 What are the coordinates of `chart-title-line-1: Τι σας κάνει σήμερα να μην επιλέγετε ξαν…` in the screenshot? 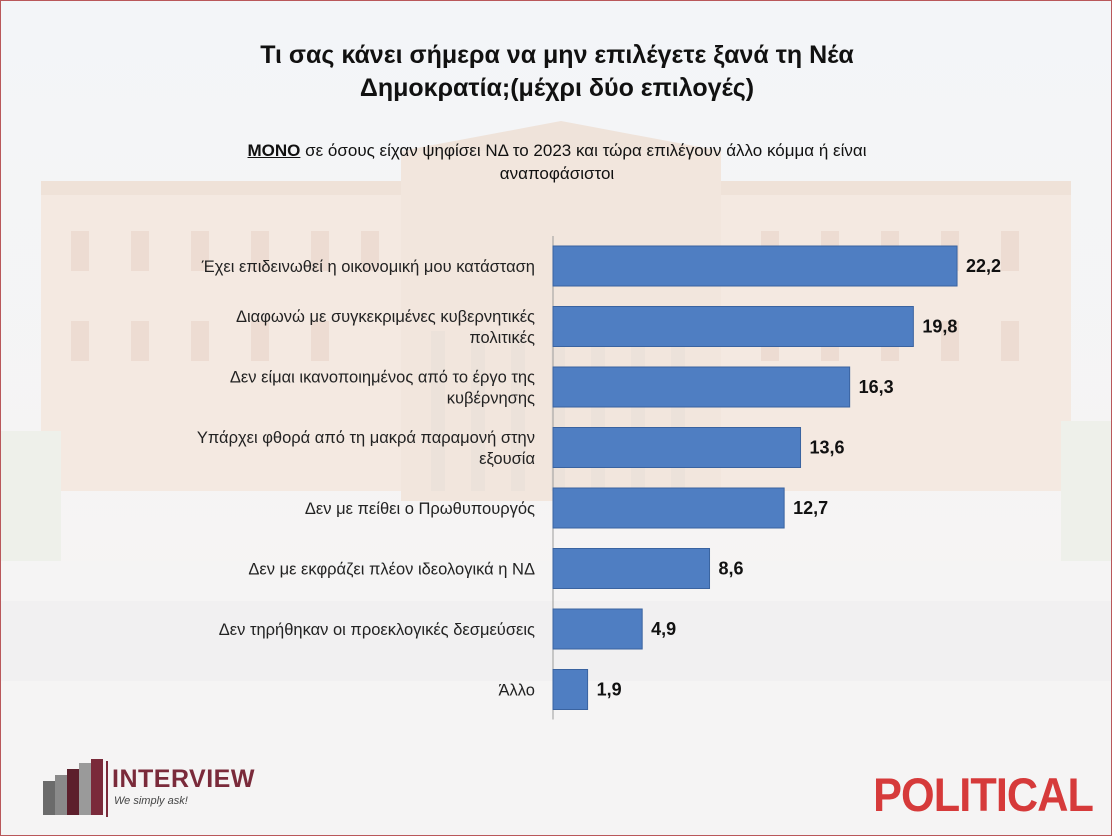 It's located at (557, 55).